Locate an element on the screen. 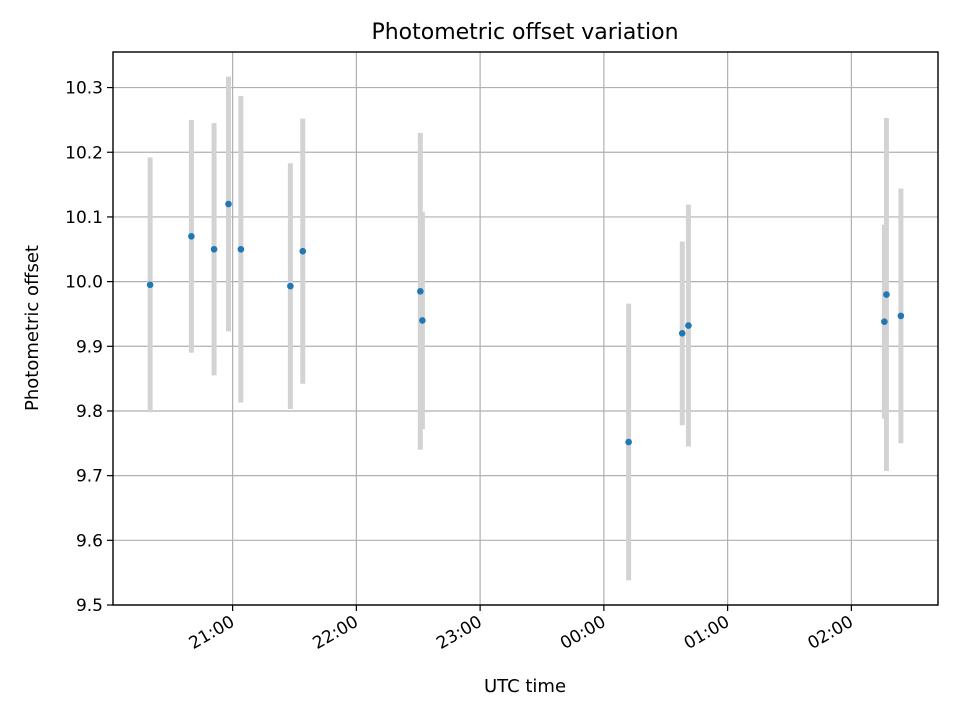  y-tick-label: 10.1 is located at coordinates (84, 218).